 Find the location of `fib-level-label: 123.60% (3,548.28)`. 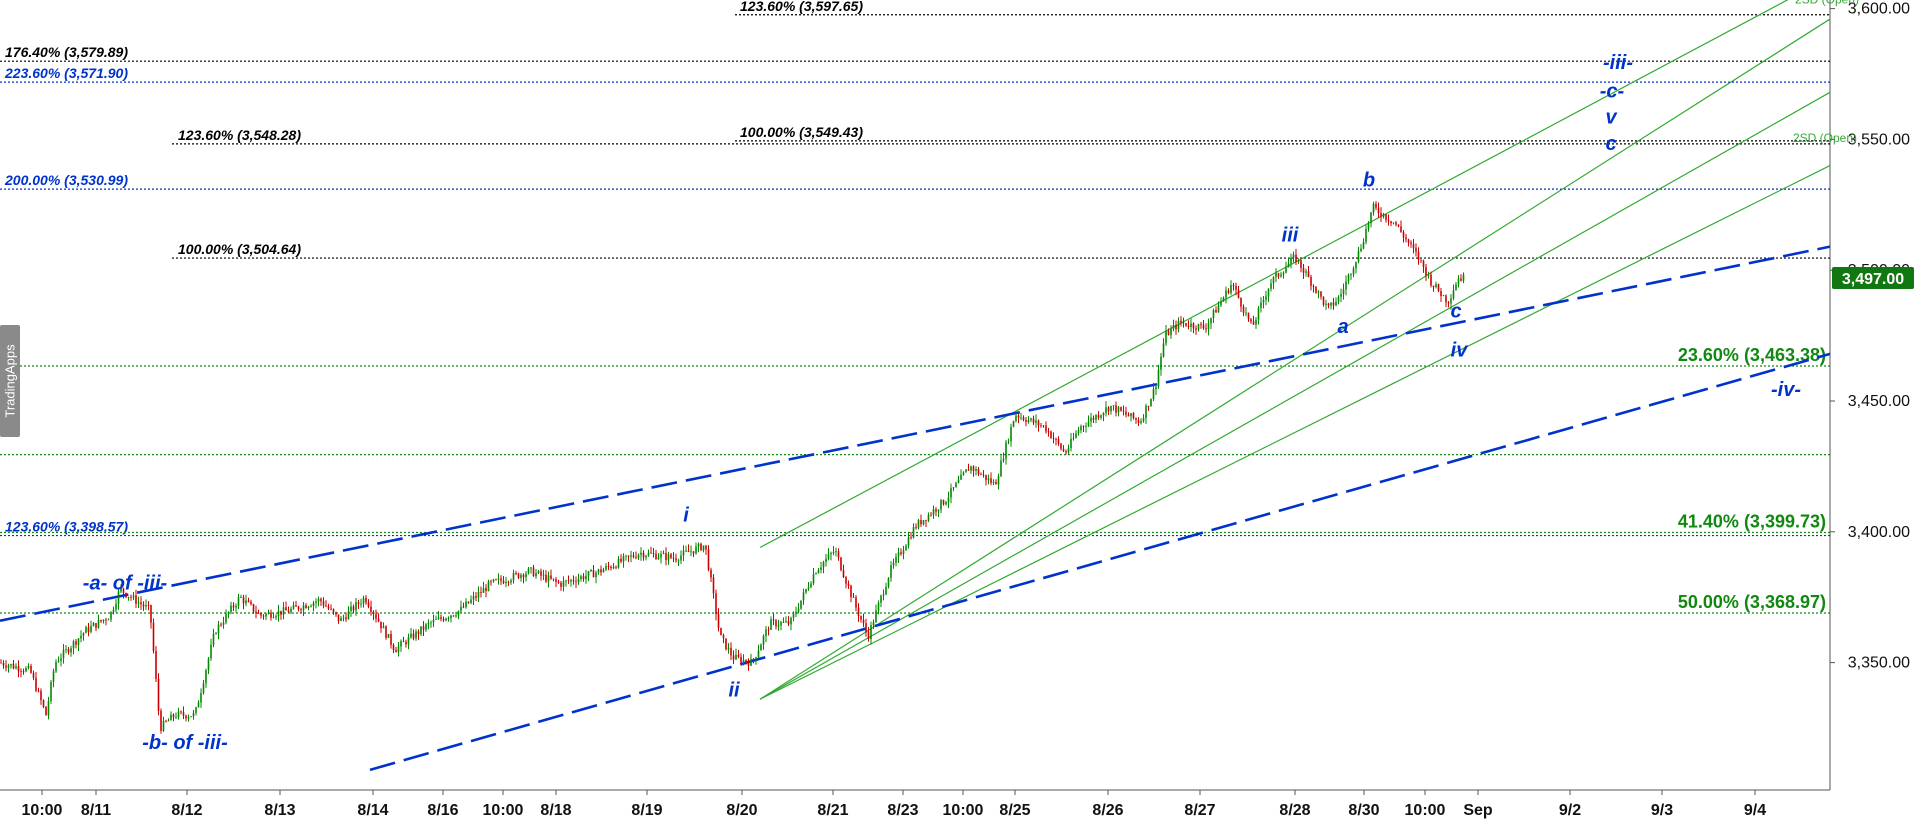

fib-level-label: 123.60% (3,548.28) is located at coordinates (239, 135).